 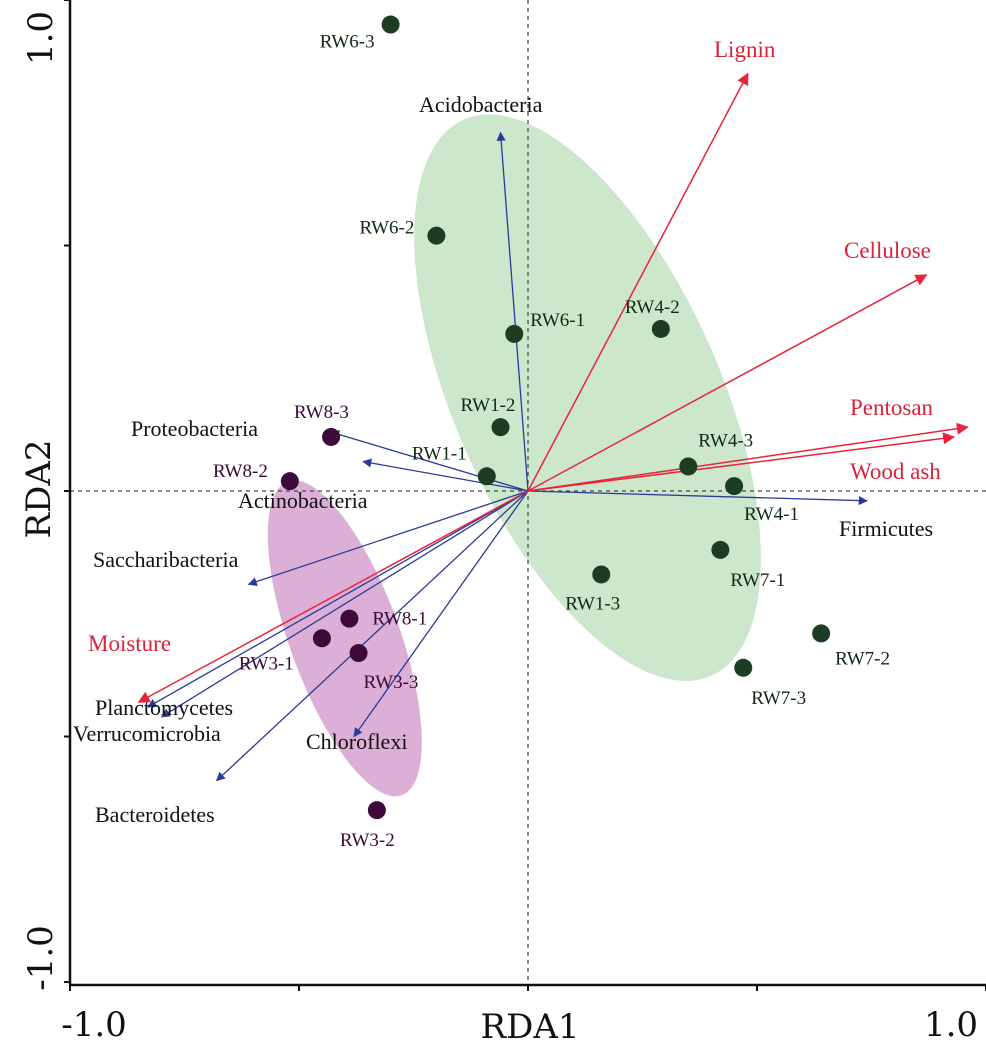 I want to click on sample-label-rw7-1: RW7-1, so click(x=757, y=580).